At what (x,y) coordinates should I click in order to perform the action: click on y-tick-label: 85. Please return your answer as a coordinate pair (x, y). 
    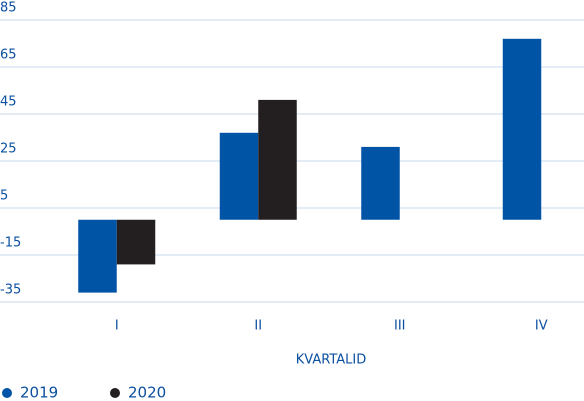
    Looking at the image, I should click on (8, 8).